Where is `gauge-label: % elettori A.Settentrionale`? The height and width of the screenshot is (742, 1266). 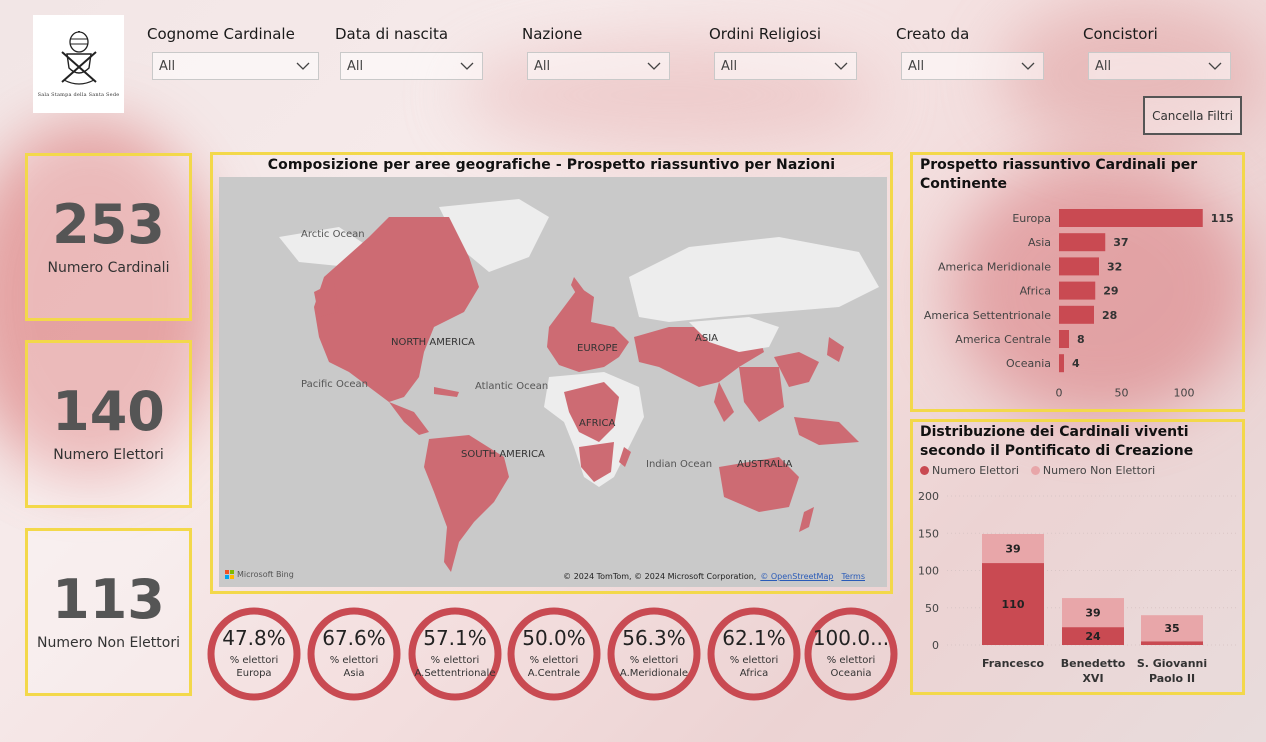
gauge-label: % elettori A.Settentrionale is located at coordinates (454, 667).